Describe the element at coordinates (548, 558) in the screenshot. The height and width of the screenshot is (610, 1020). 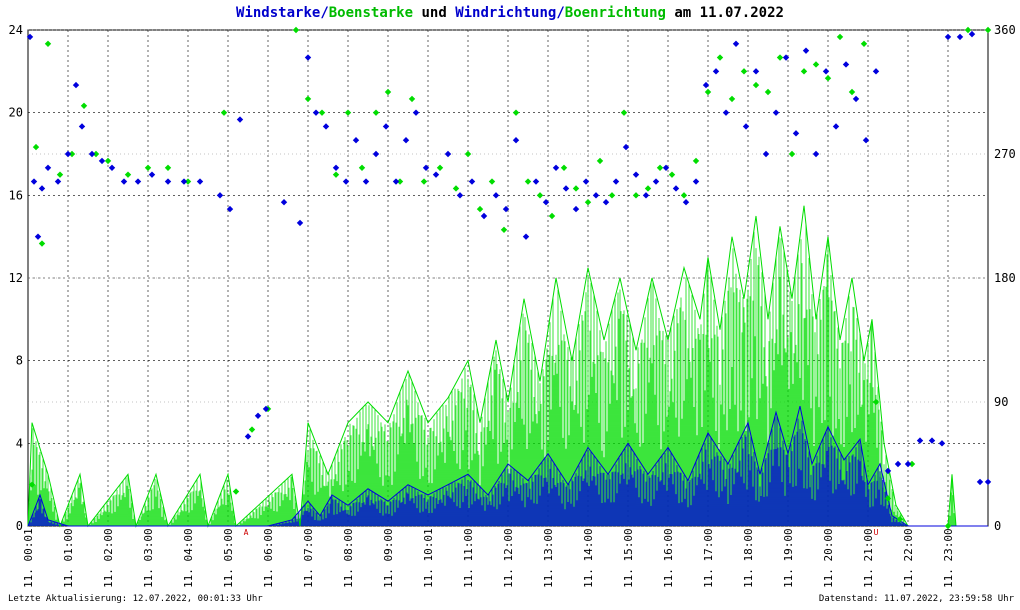
I see `x-tick-13: 11. 13:00` at that location.